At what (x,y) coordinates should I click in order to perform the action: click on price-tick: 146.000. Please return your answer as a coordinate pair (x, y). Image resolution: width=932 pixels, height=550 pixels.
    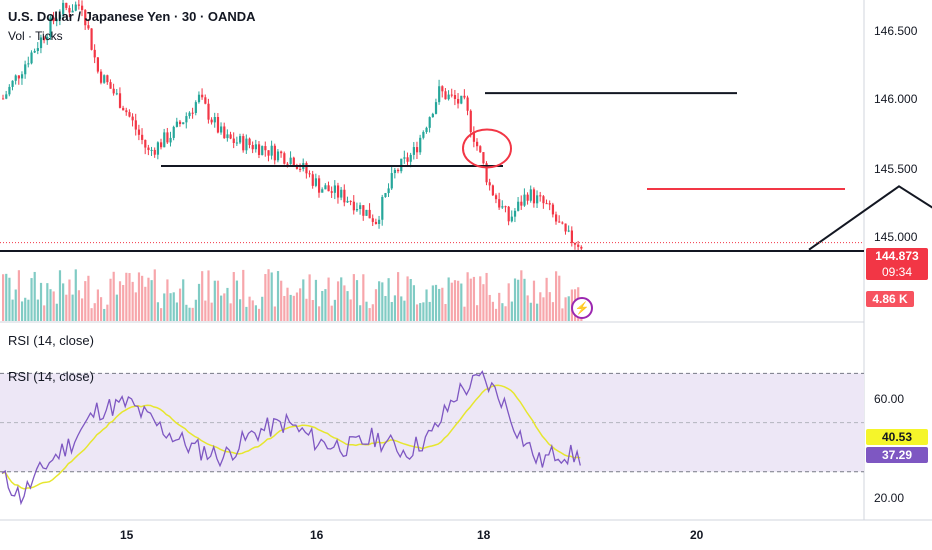
    Looking at the image, I should click on (896, 99).